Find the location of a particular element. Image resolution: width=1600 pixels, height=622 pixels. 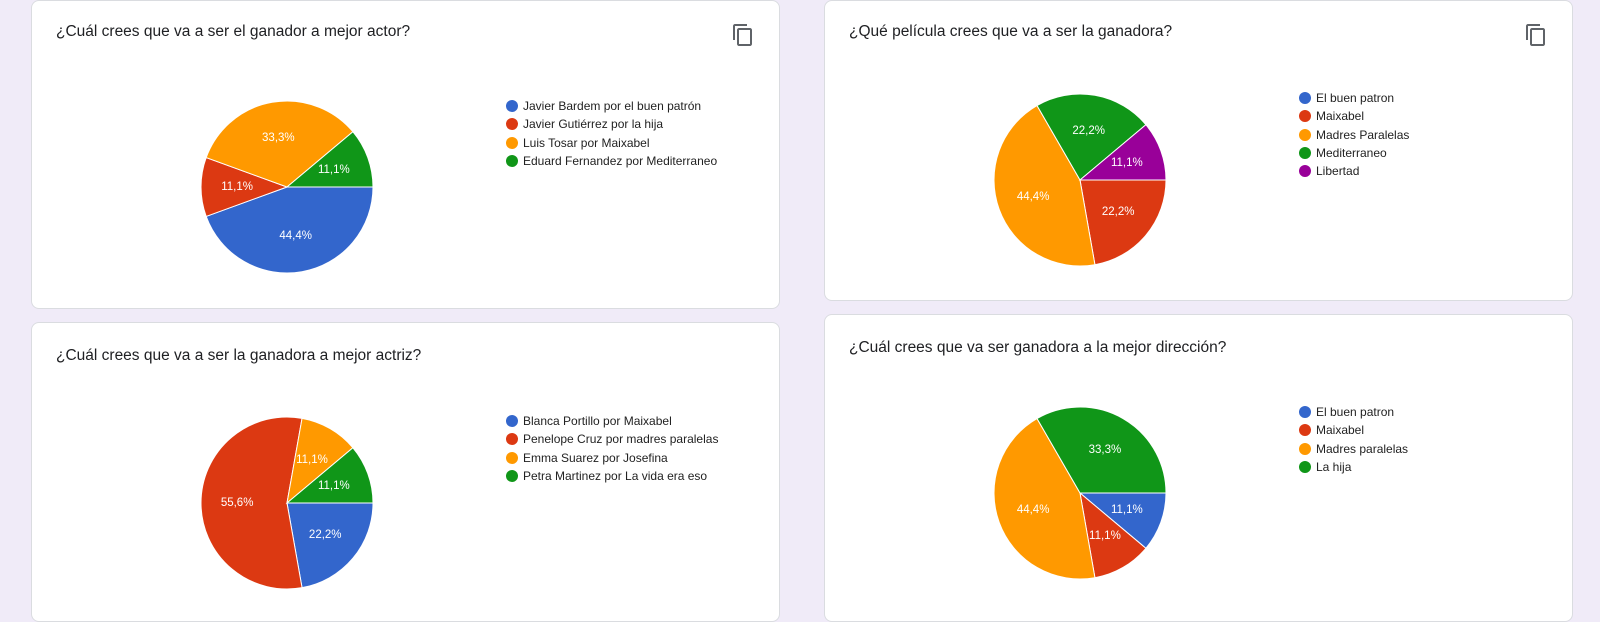

pie-chart: 11,1% 11,1% 44,4% 33,3% is located at coordinates (1080, 493).